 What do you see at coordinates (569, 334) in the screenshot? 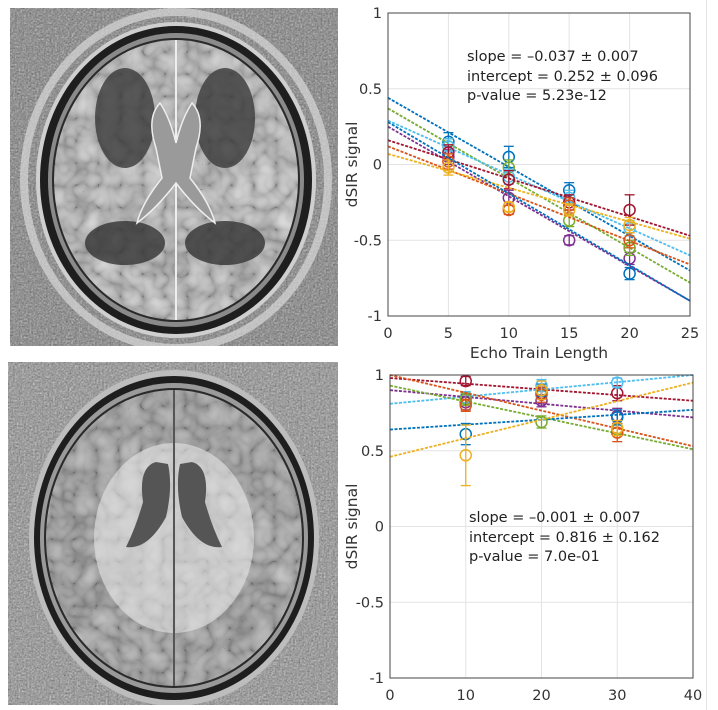
I see `x-tick-label: 15` at bounding box center [569, 334].